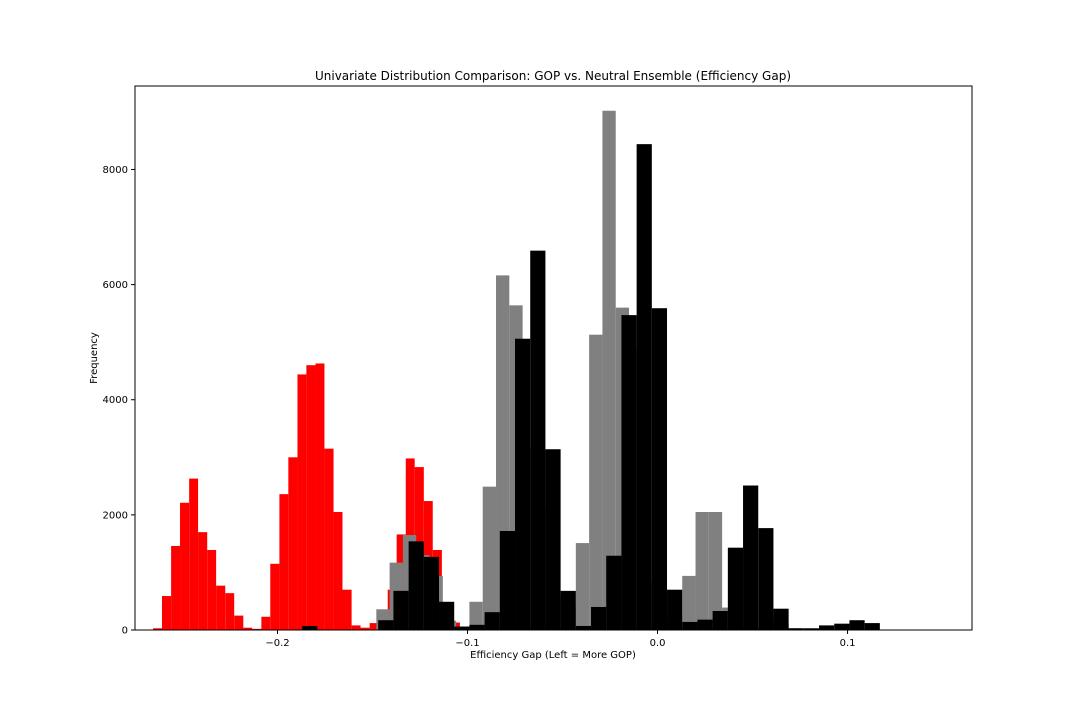  I want to click on x-tick-label: −0.2, so click(277, 643).